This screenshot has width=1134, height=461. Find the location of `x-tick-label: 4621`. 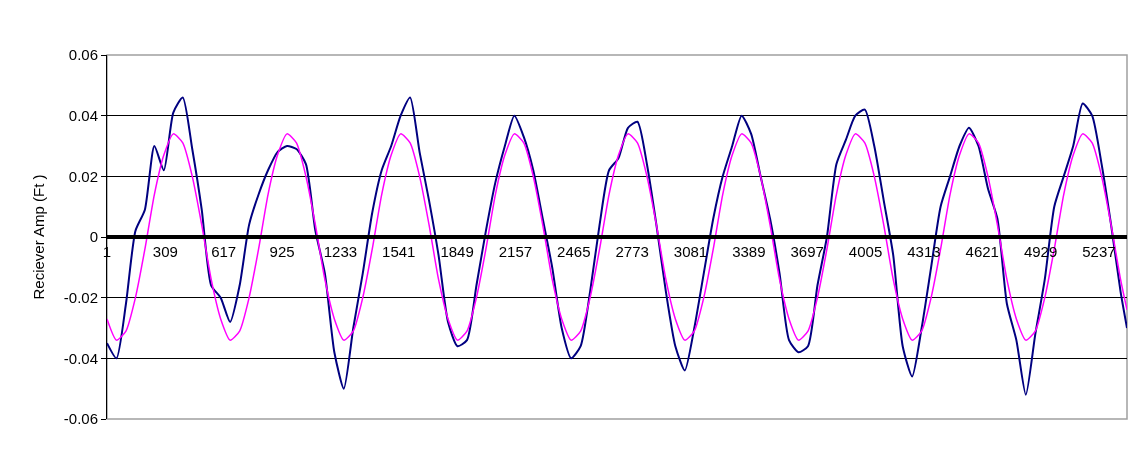

x-tick-label: 4621 is located at coordinates (982, 251).